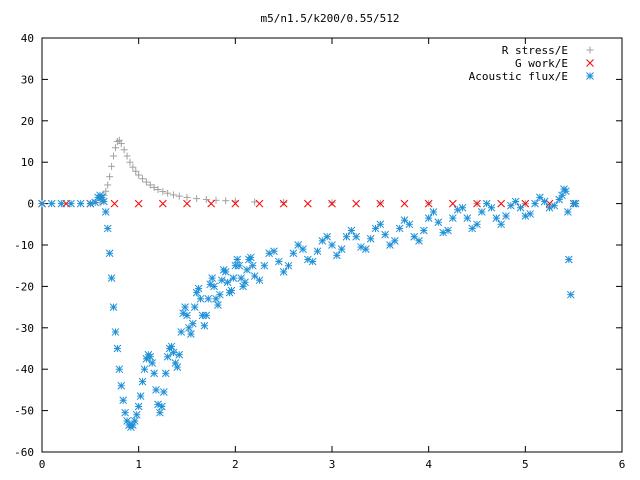 The width and height of the screenshot is (640, 480). I want to click on x-tick-label: 1, so click(138, 464).